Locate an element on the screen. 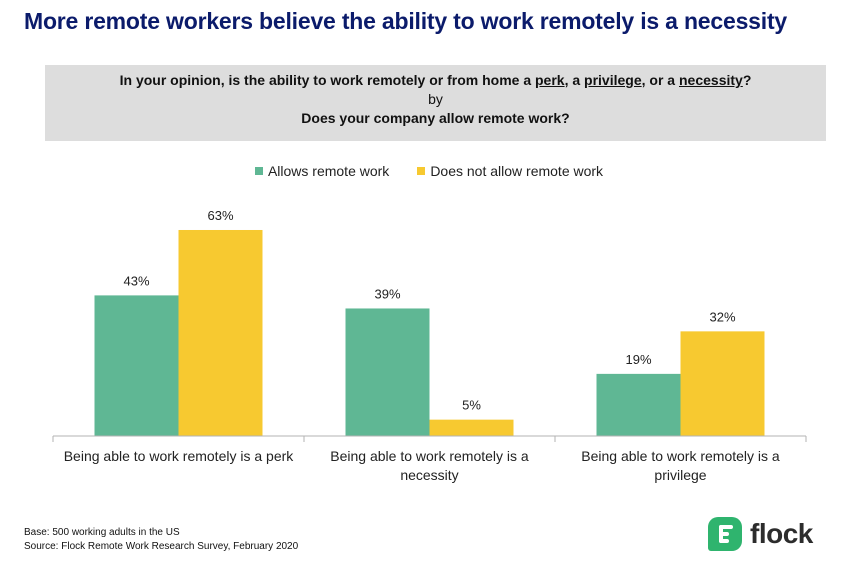  question-sep-2: , or a is located at coordinates (660, 80).